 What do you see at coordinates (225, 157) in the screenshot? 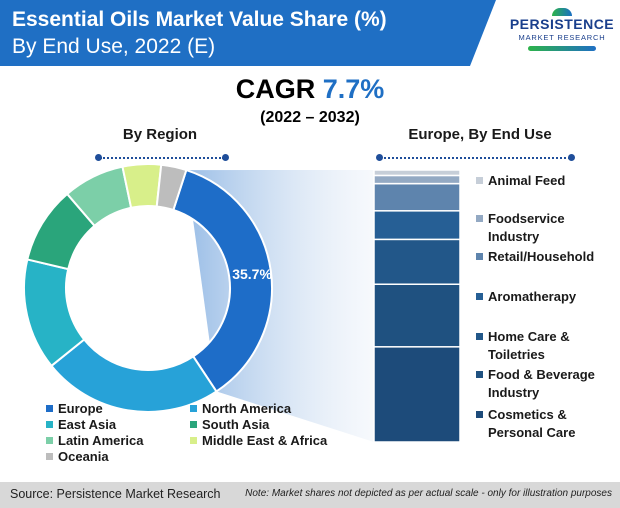
I see `region-rule-dot-right` at bounding box center [225, 157].